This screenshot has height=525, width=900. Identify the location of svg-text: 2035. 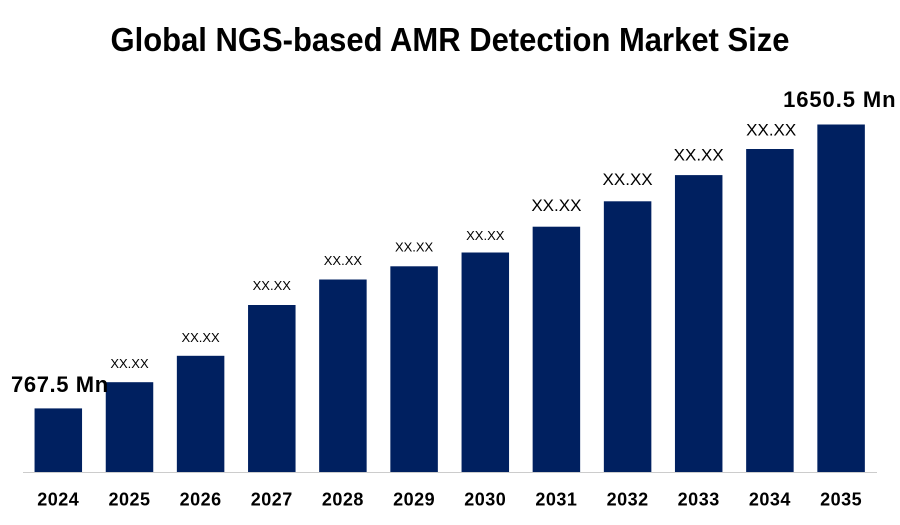
(841, 500).